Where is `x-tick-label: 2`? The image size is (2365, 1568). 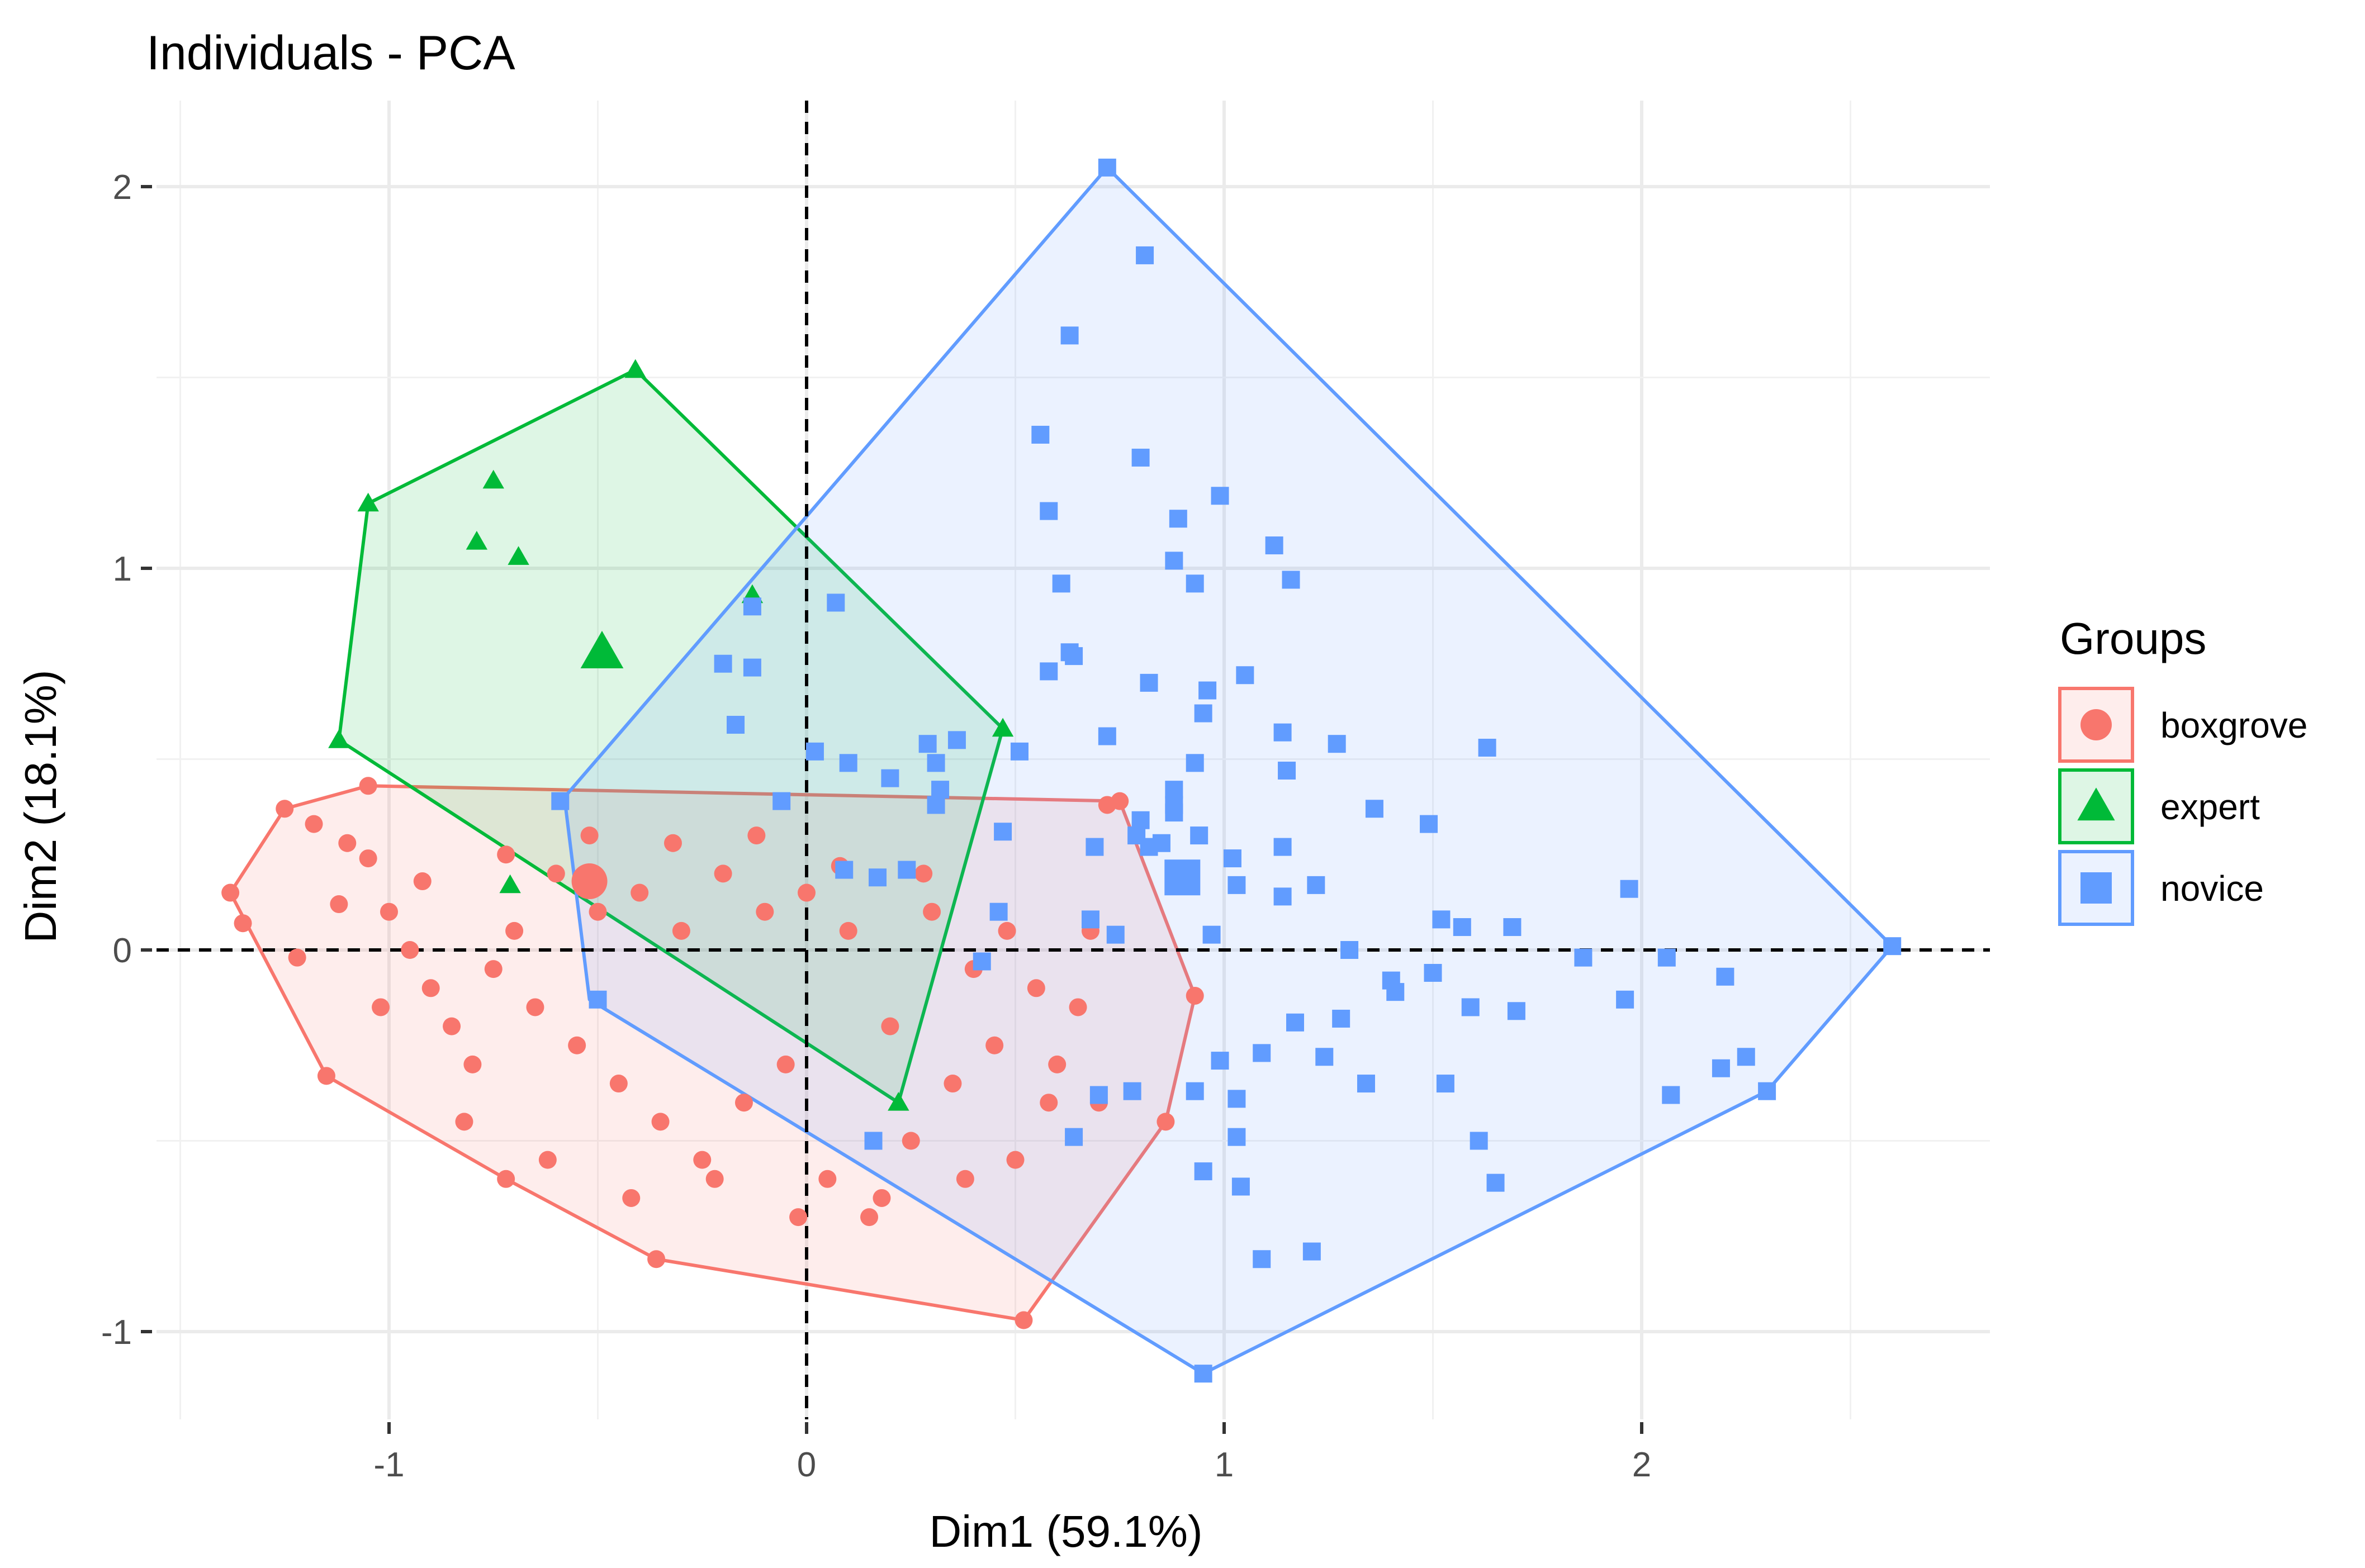 x-tick-label: 2 is located at coordinates (1641, 1465).